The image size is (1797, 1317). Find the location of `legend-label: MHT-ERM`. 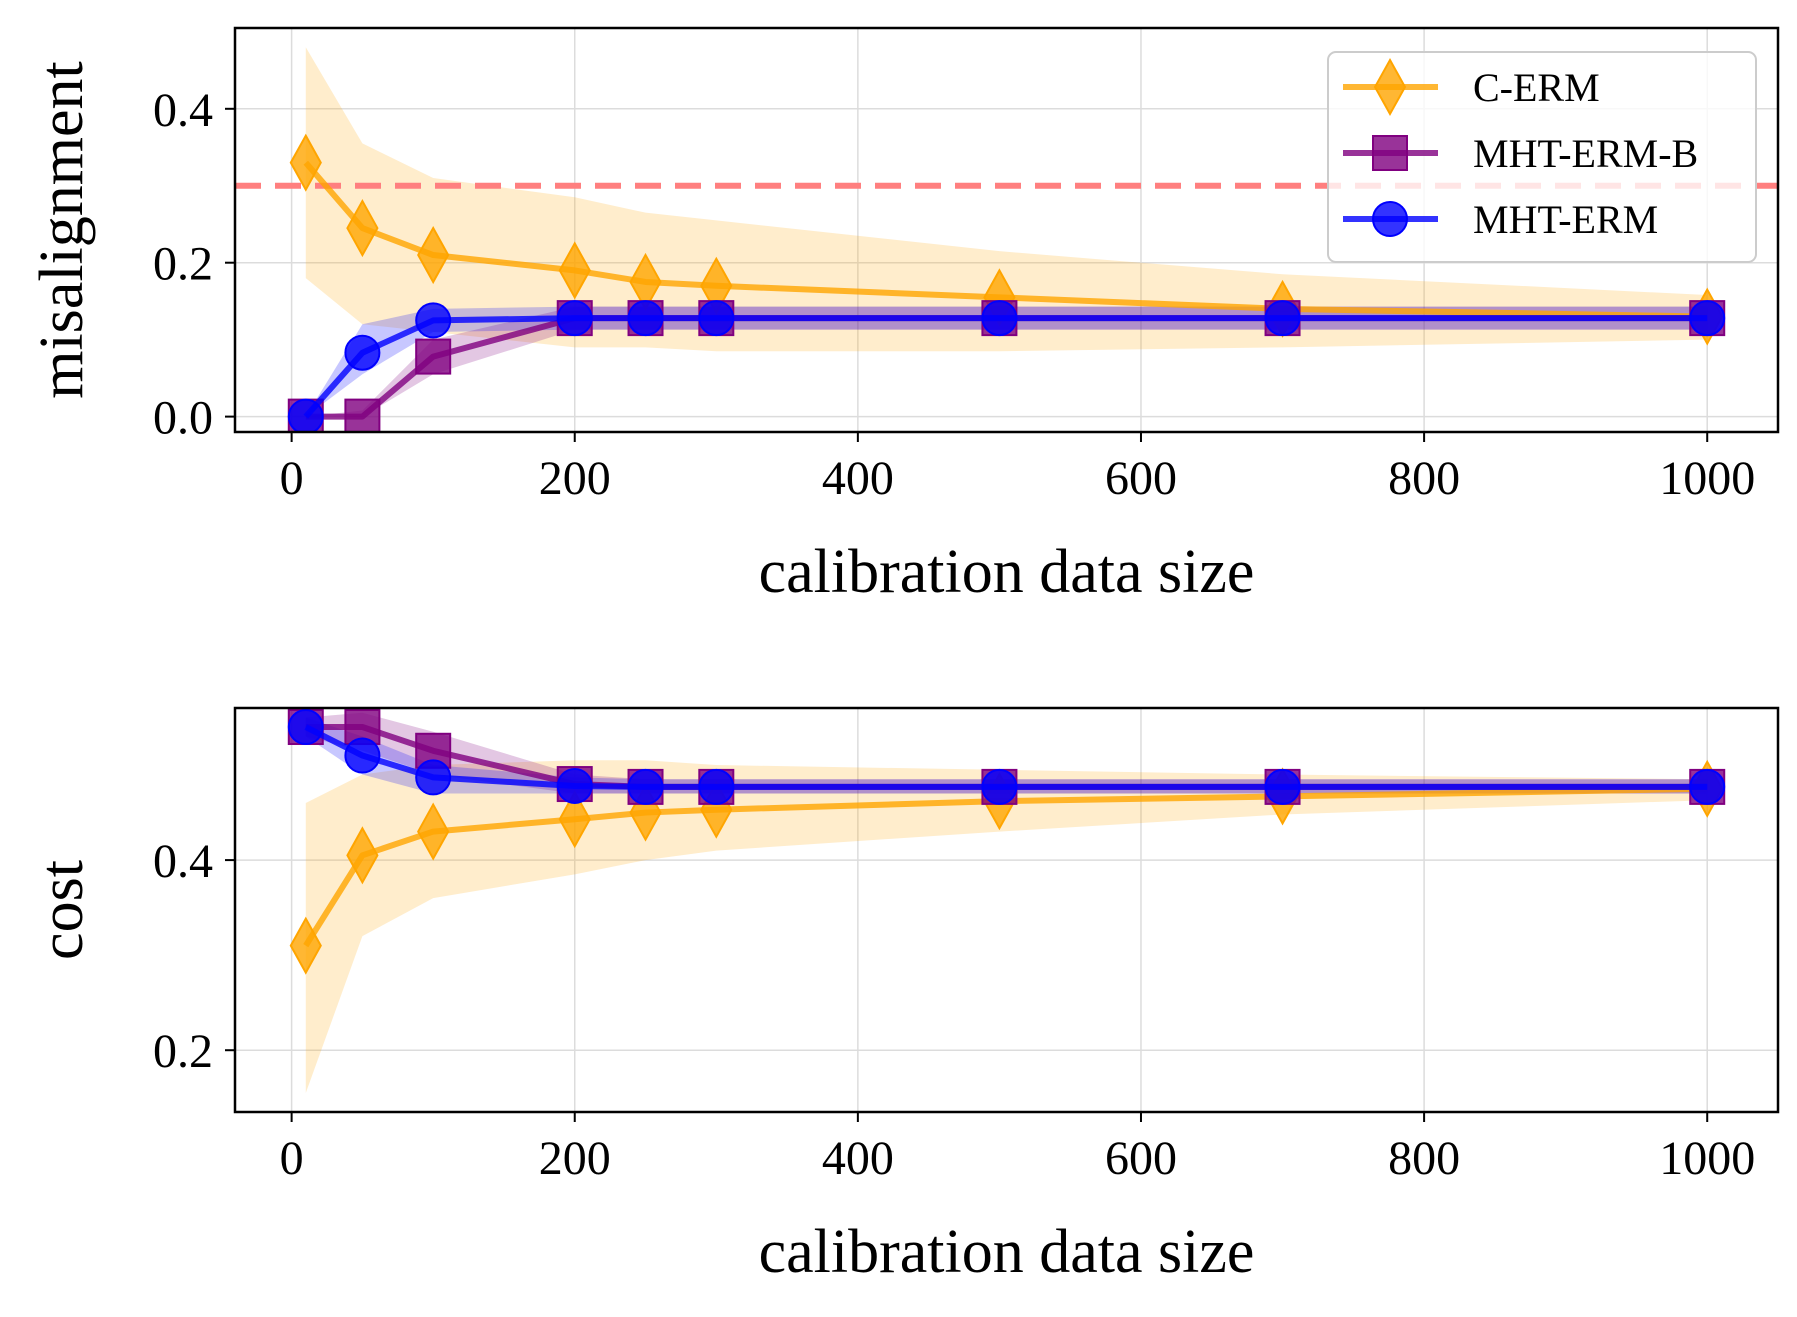

legend-label: MHT-ERM is located at coordinates (1565, 219).